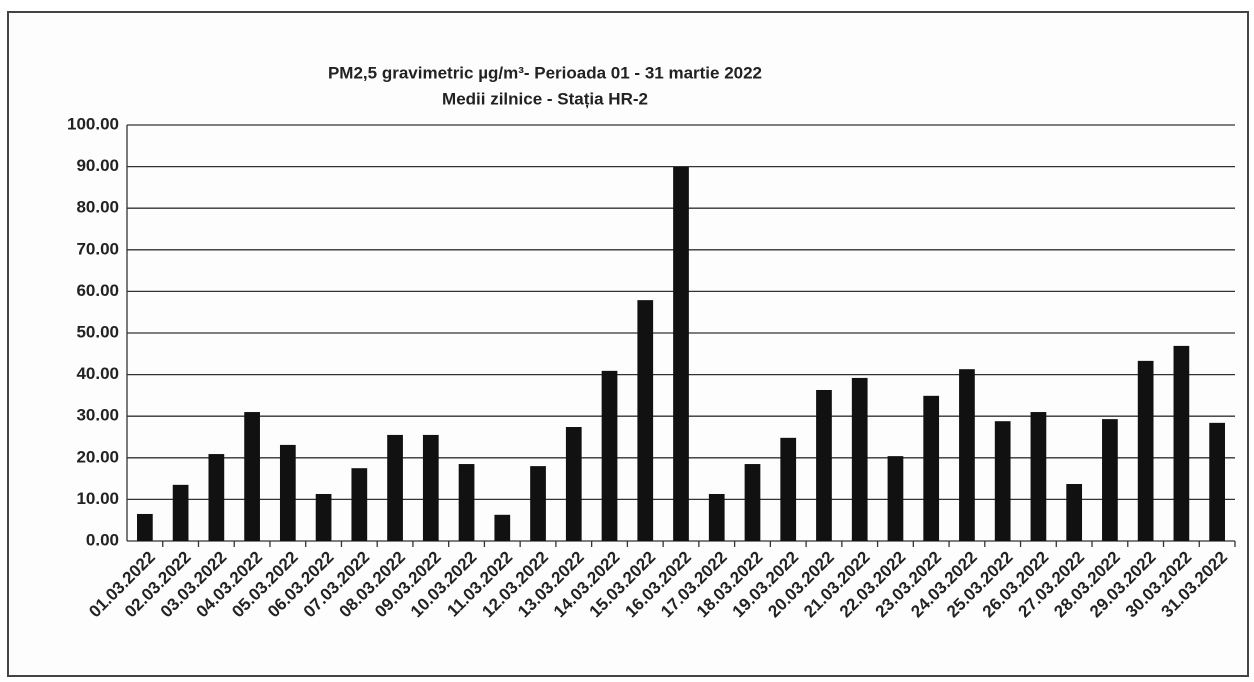  Describe the element at coordinates (97, 207) in the screenshot. I see `y-tick-label: 80.00` at that location.